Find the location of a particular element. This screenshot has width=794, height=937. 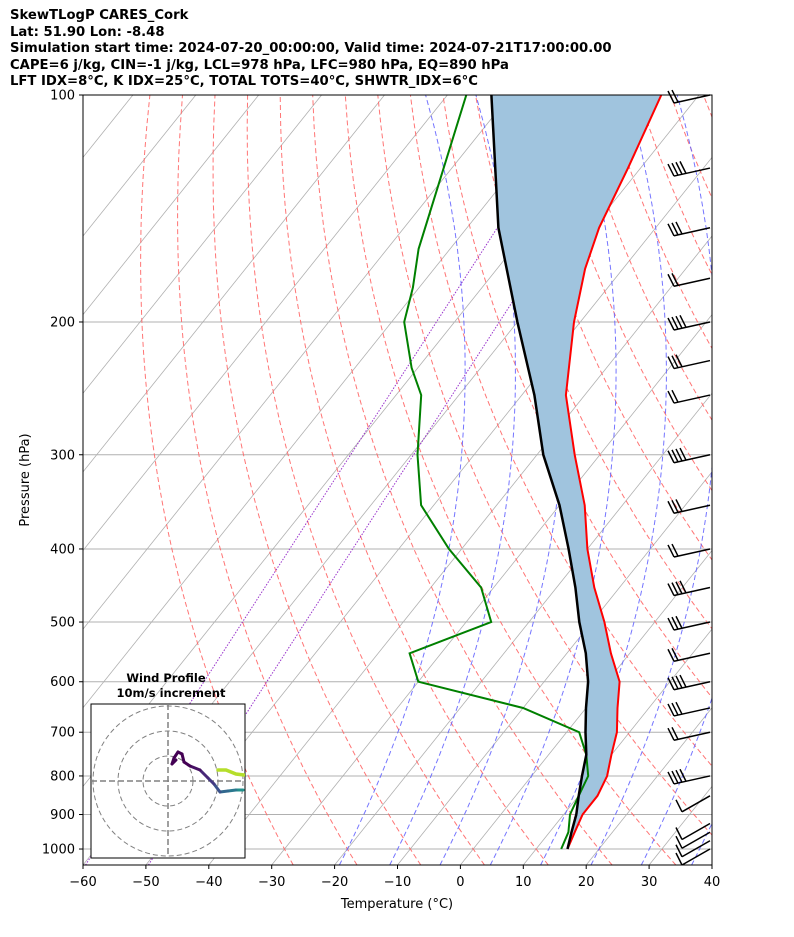

x-tick-label: −20 is located at coordinates (334, 882).